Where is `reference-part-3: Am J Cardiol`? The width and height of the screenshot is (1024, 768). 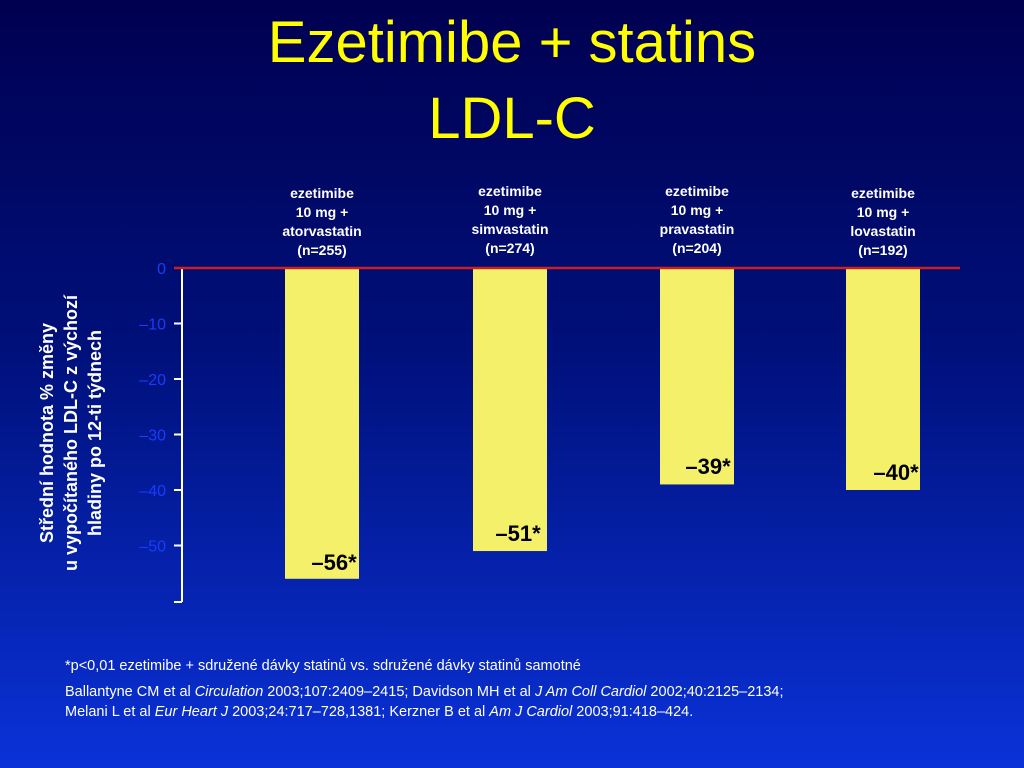
reference-part-3: Am J Cardiol is located at coordinates (531, 712).